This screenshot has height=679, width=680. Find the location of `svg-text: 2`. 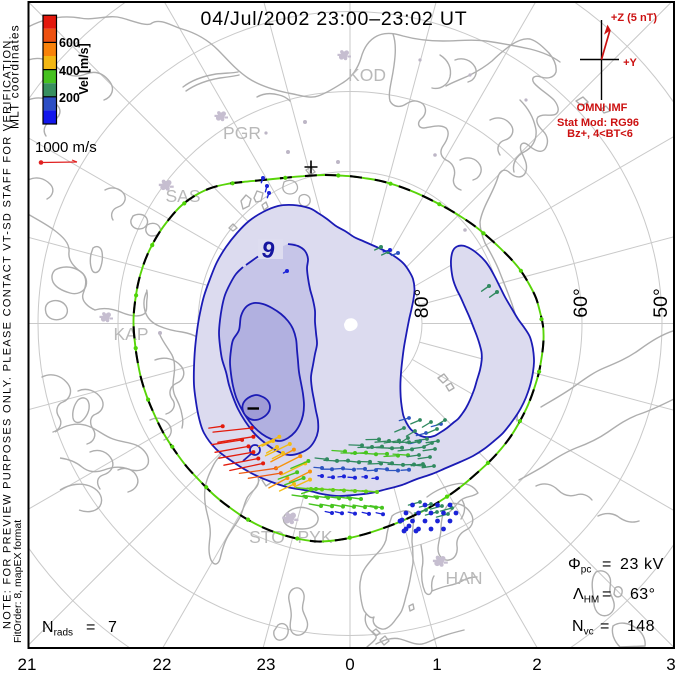

svg-text: 2 is located at coordinates (536, 664).